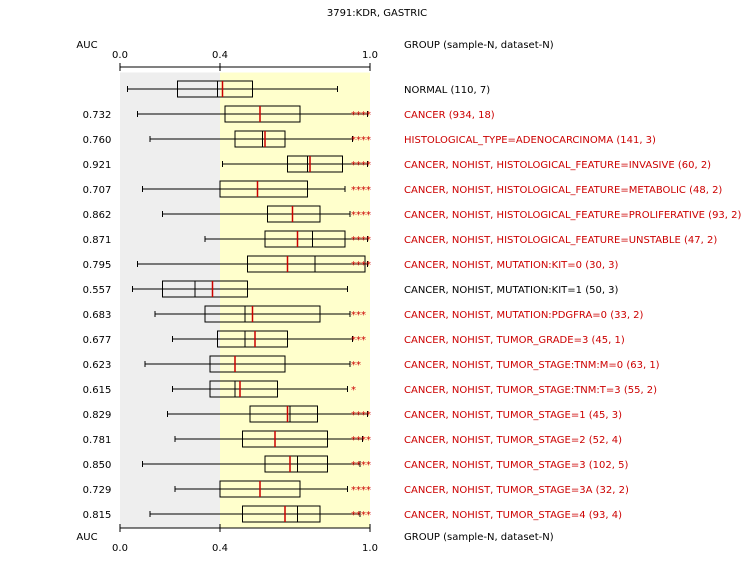 This screenshot has height=583, width=755. What do you see at coordinates (97, 415) in the screenshot?
I see `auc-value: 0.829` at bounding box center [97, 415].